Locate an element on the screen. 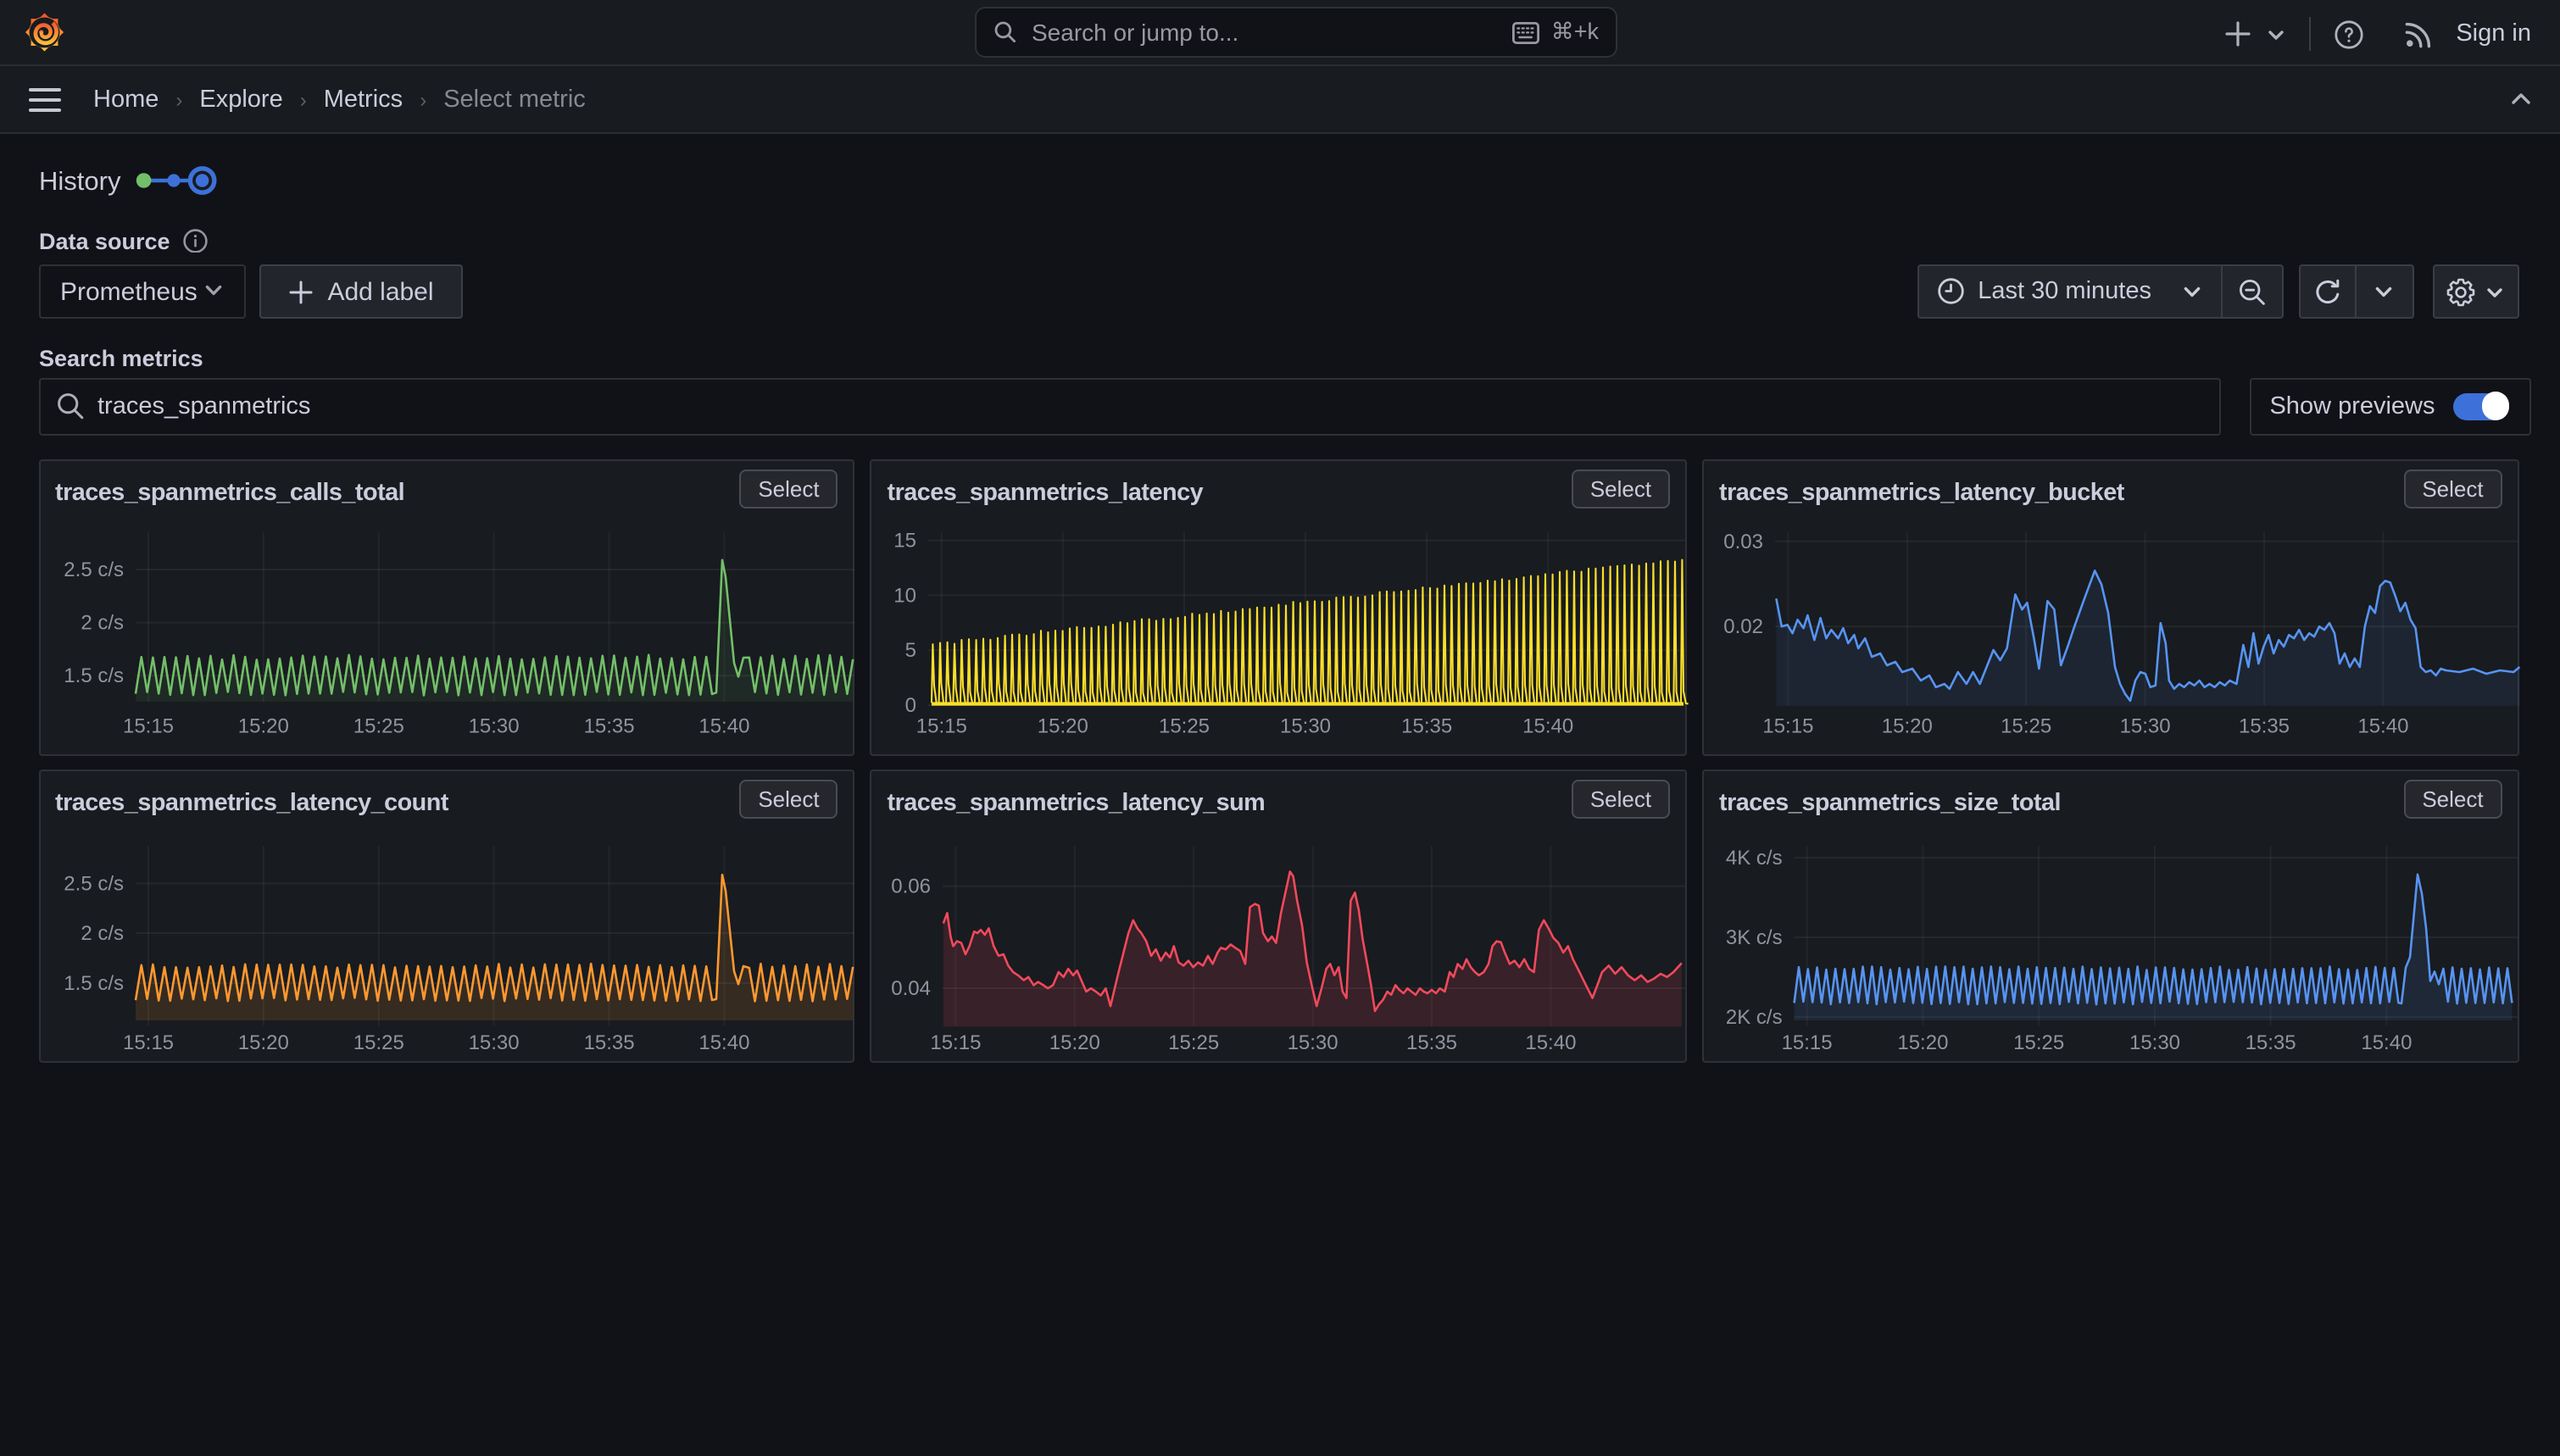  svg-text: 10 is located at coordinates (905, 595).